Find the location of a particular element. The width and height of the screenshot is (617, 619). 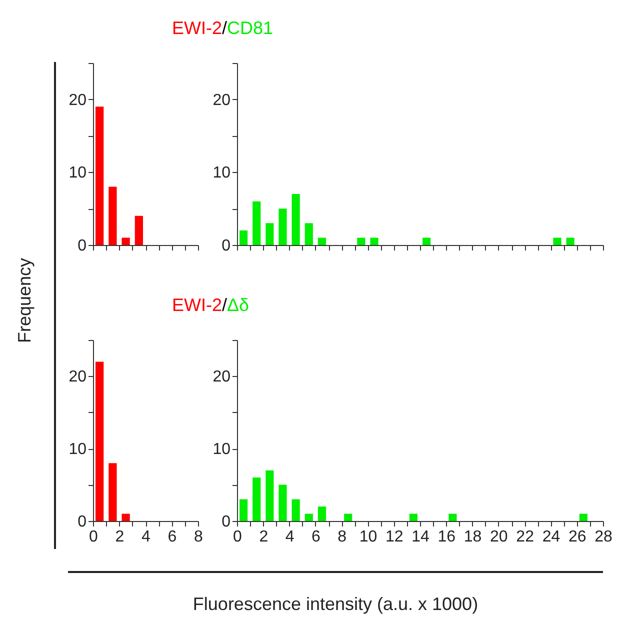

x-tick-label: 16 is located at coordinates (447, 537).